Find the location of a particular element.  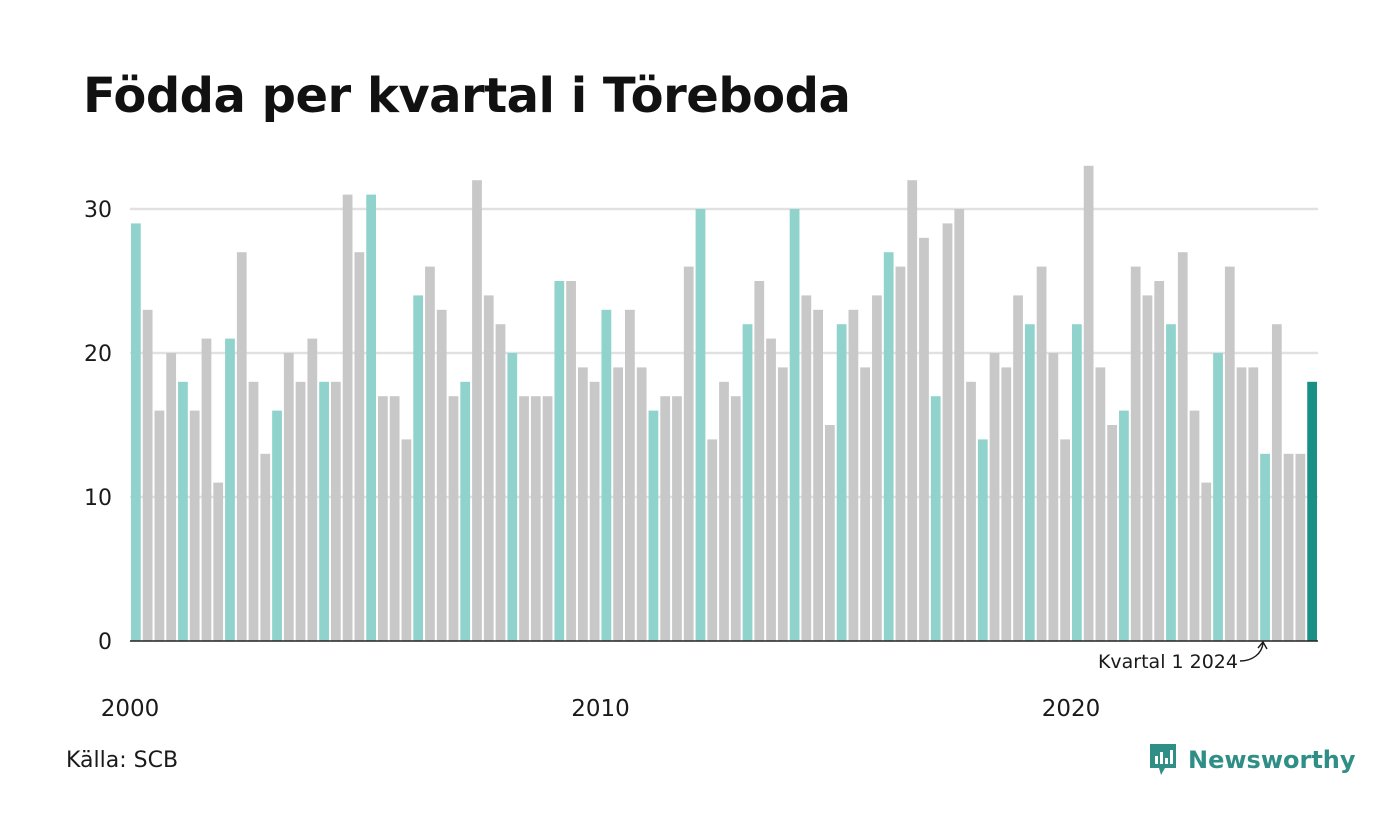

y-tick-label: 0 is located at coordinates (105, 642).